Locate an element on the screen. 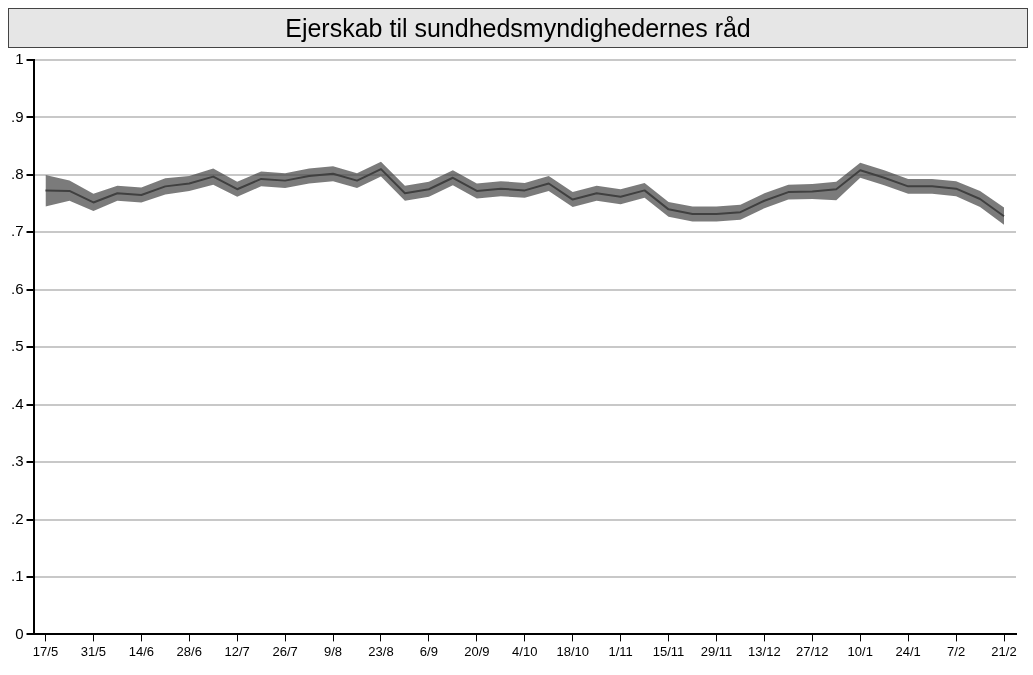 The image size is (1033, 675). x-tick-label: 6/9 is located at coordinates (428, 651).